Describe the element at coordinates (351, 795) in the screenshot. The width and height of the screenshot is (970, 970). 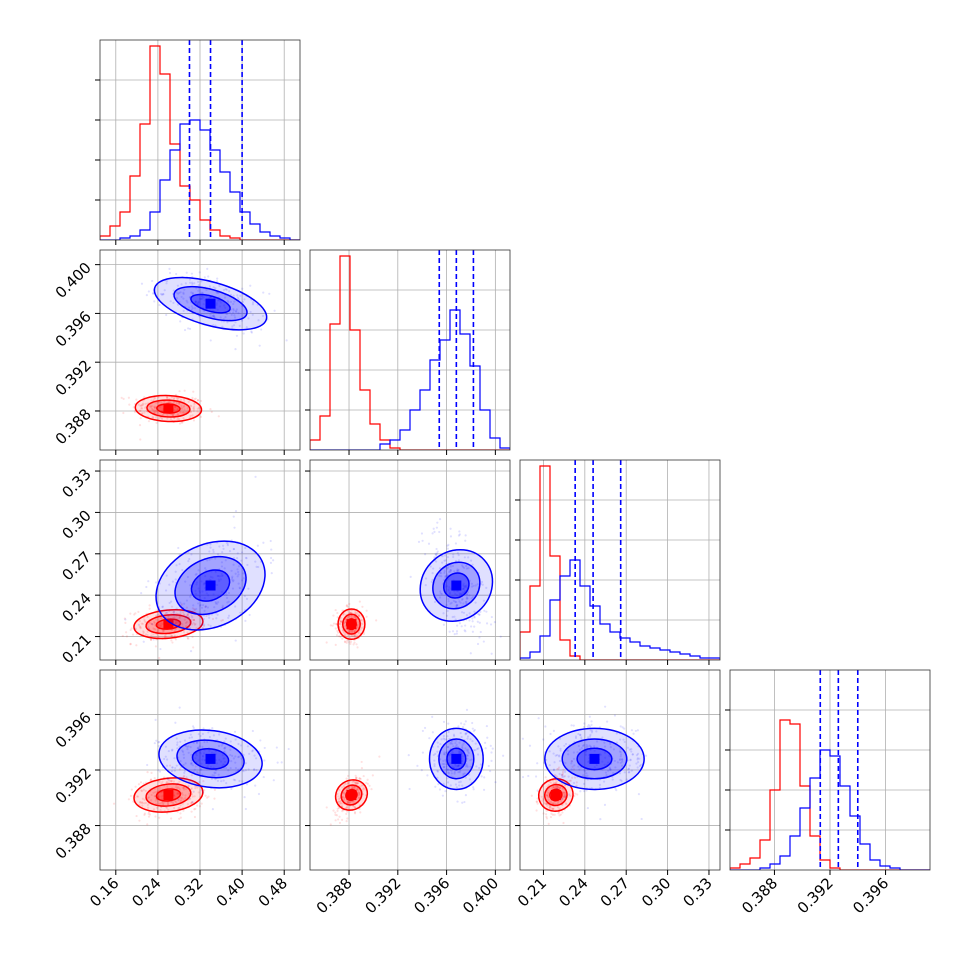
I see `red-contour` at that location.